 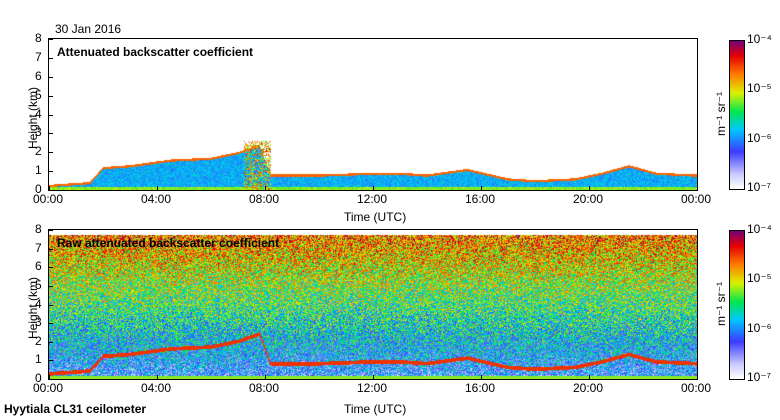 What do you see at coordinates (721, 304) in the screenshot?
I see `colorbar-unit-2: m⁻¹ sr⁻¹` at bounding box center [721, 304].